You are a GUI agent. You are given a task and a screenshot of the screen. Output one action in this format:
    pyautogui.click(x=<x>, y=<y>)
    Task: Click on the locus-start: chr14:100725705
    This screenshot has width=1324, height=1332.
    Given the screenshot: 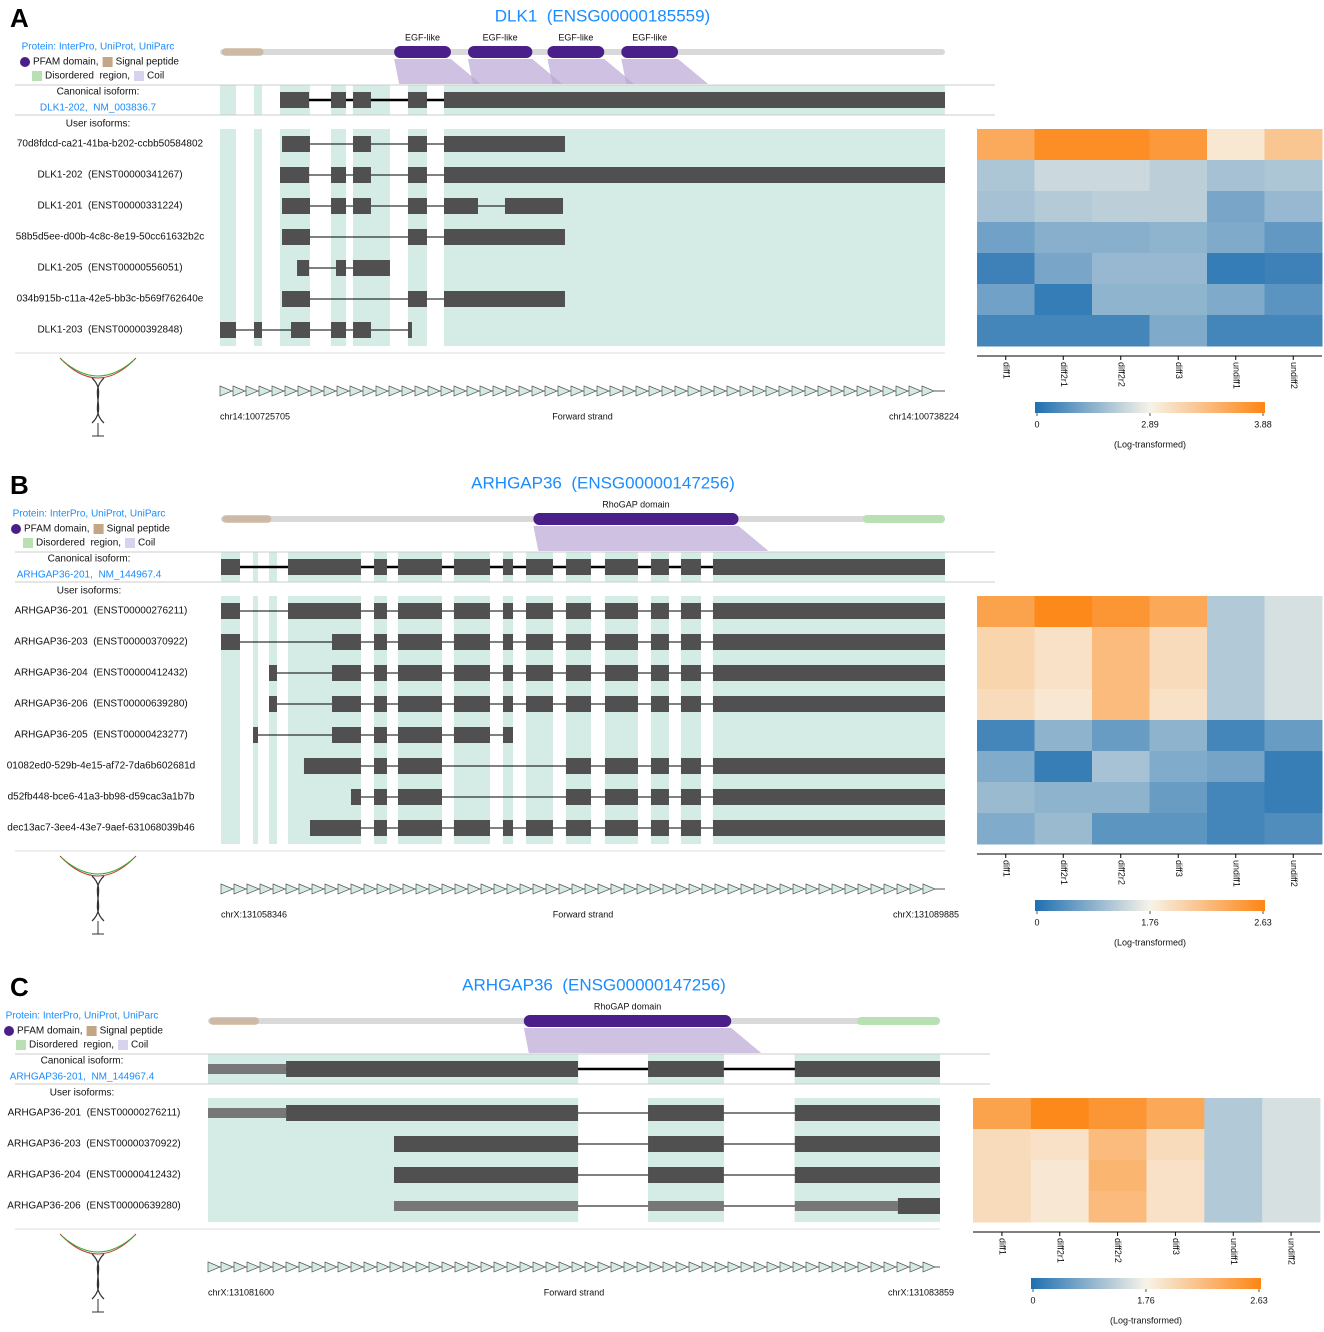 What is the action you would take?
    pyautogui.click(x=255, y=416)
    